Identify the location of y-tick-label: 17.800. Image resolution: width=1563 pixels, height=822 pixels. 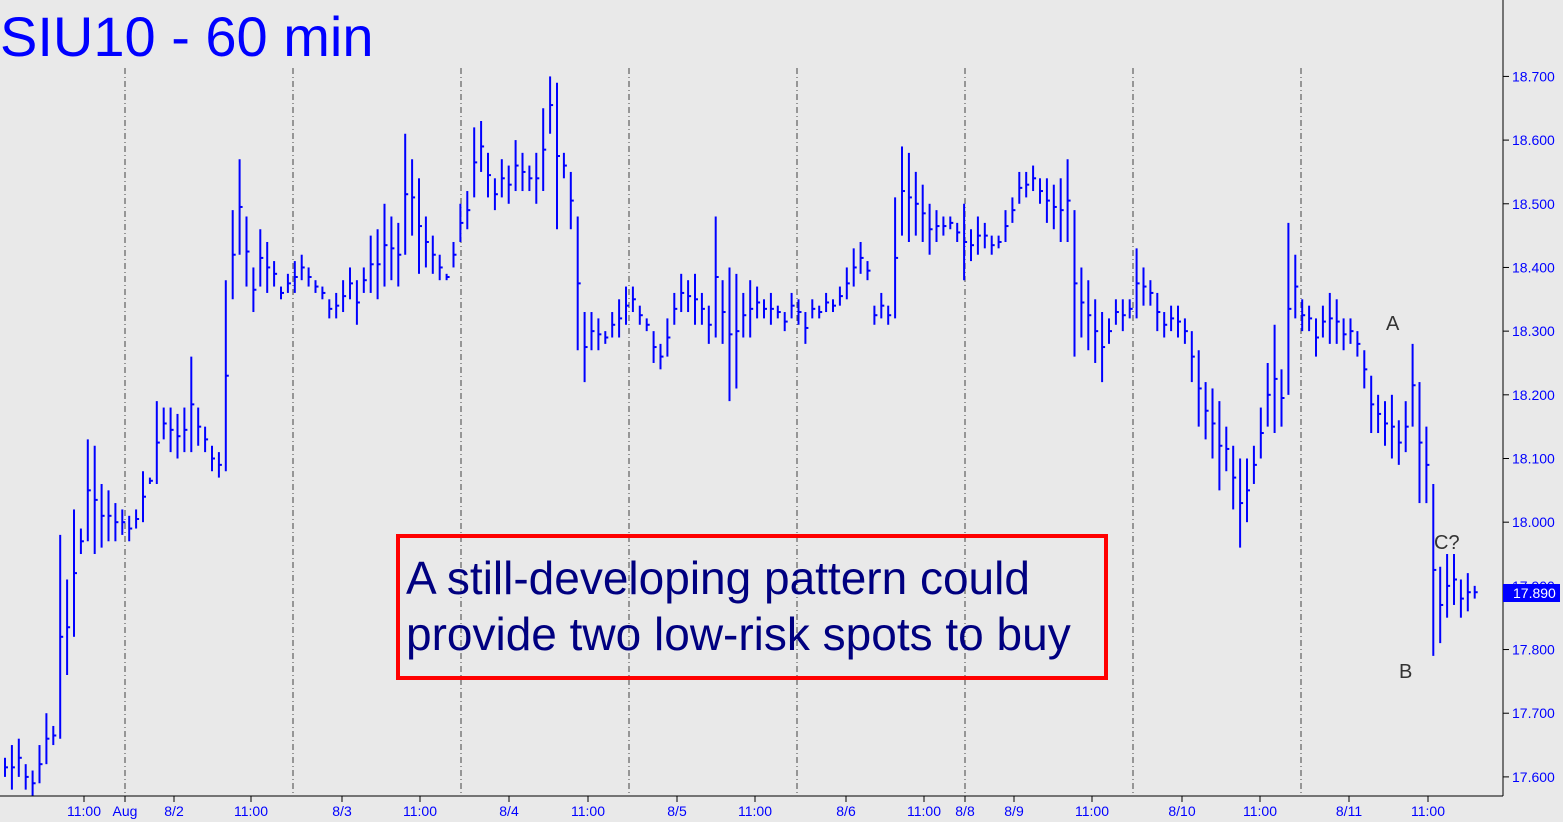
(1533, 650).